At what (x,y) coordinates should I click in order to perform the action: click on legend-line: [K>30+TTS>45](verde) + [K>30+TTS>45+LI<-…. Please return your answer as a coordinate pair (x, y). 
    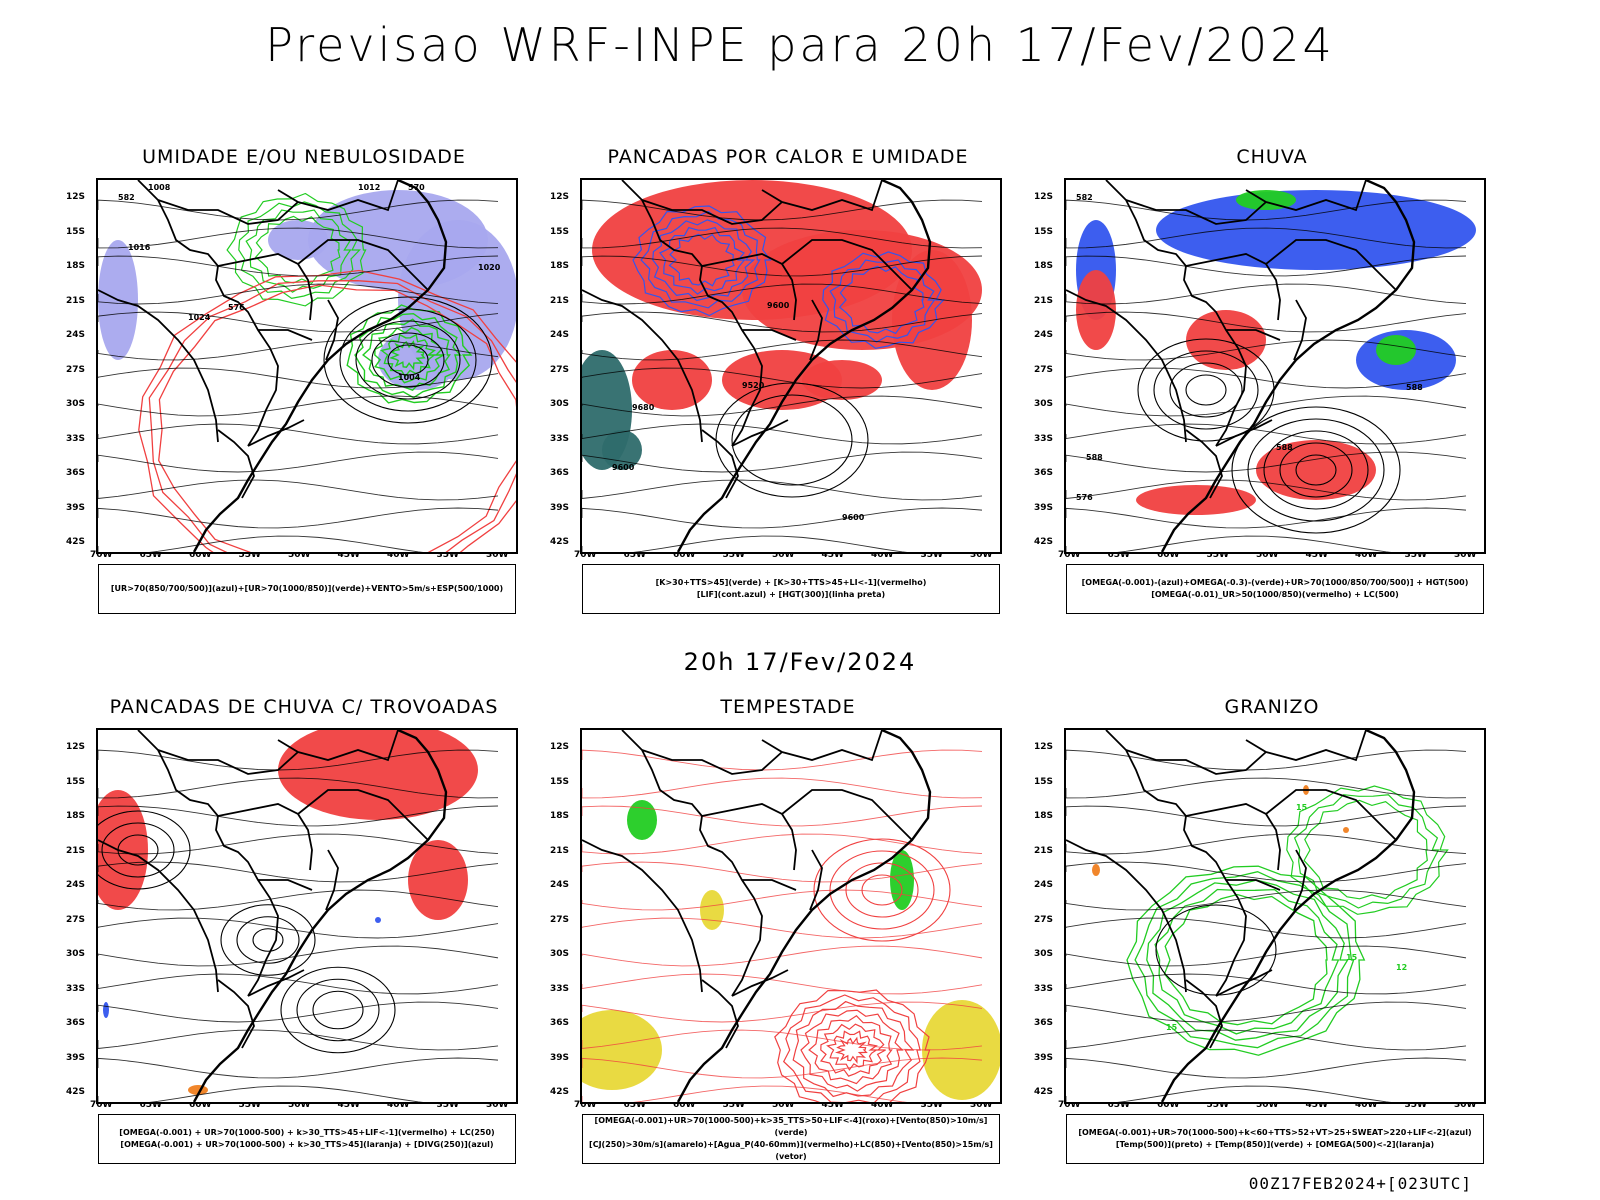
    Looking at the image, I should click on (791, 582).